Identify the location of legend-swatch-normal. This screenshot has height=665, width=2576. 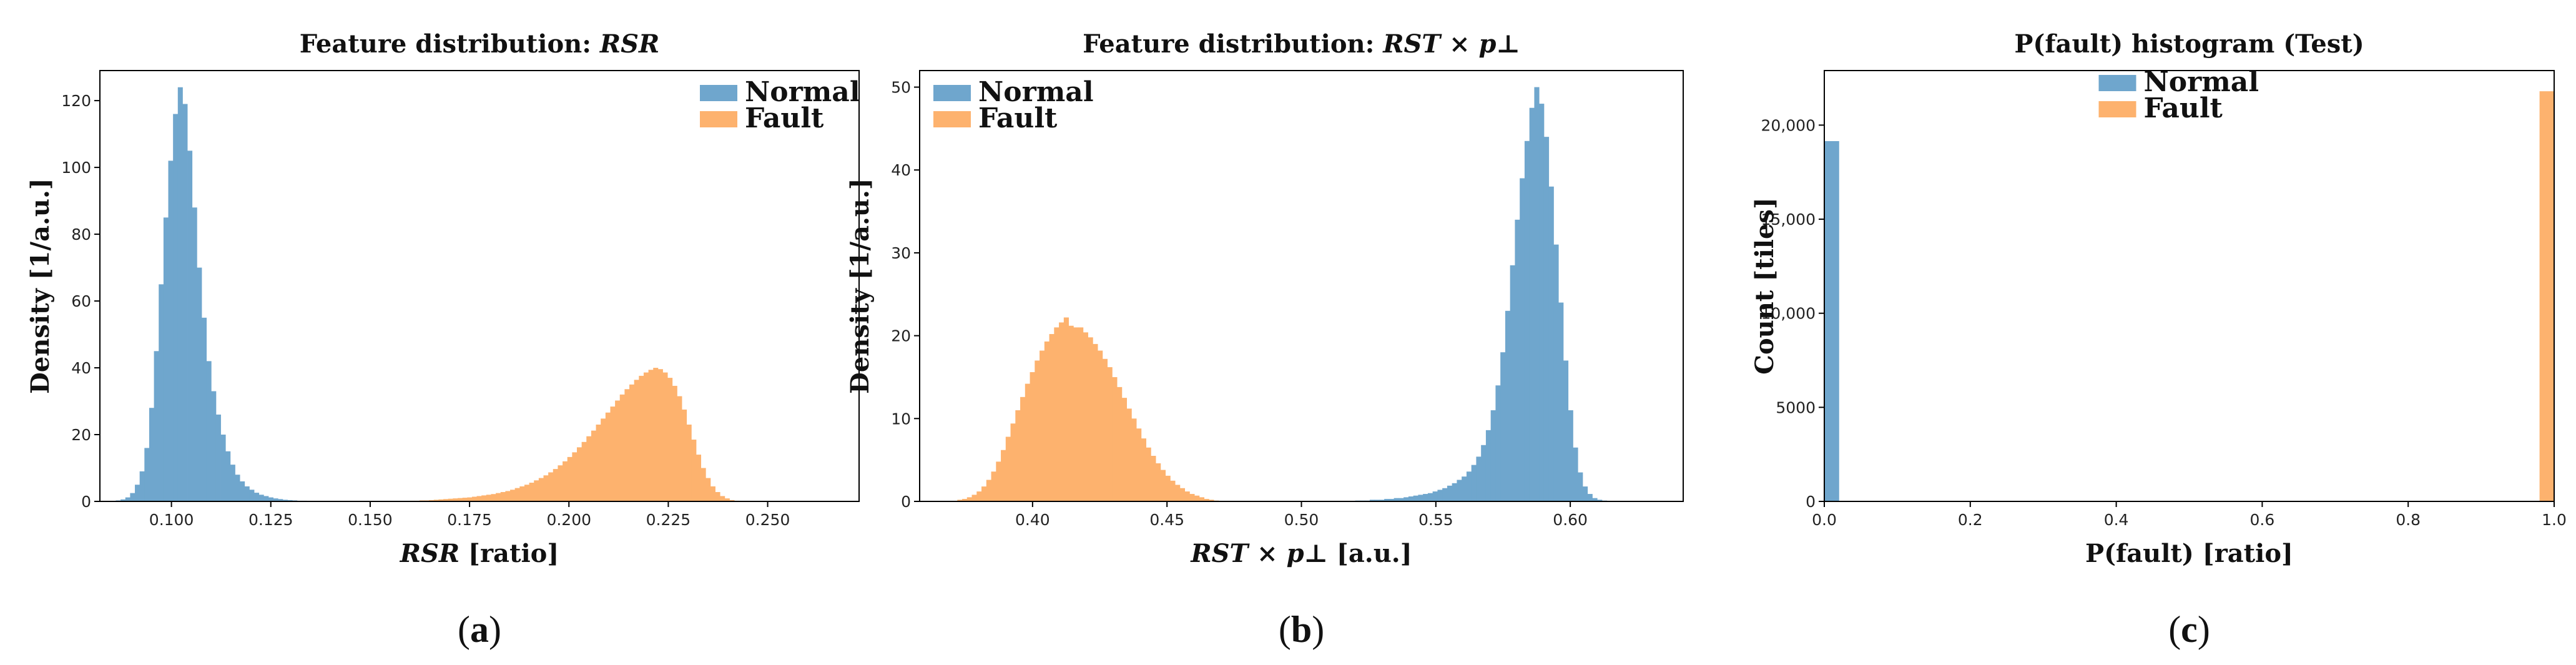
(718, 93).